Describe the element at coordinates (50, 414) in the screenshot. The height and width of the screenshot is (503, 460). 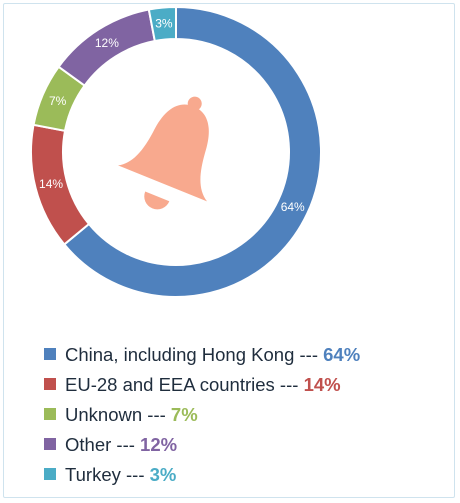
I see `legend-swatch-unknown` at that location.